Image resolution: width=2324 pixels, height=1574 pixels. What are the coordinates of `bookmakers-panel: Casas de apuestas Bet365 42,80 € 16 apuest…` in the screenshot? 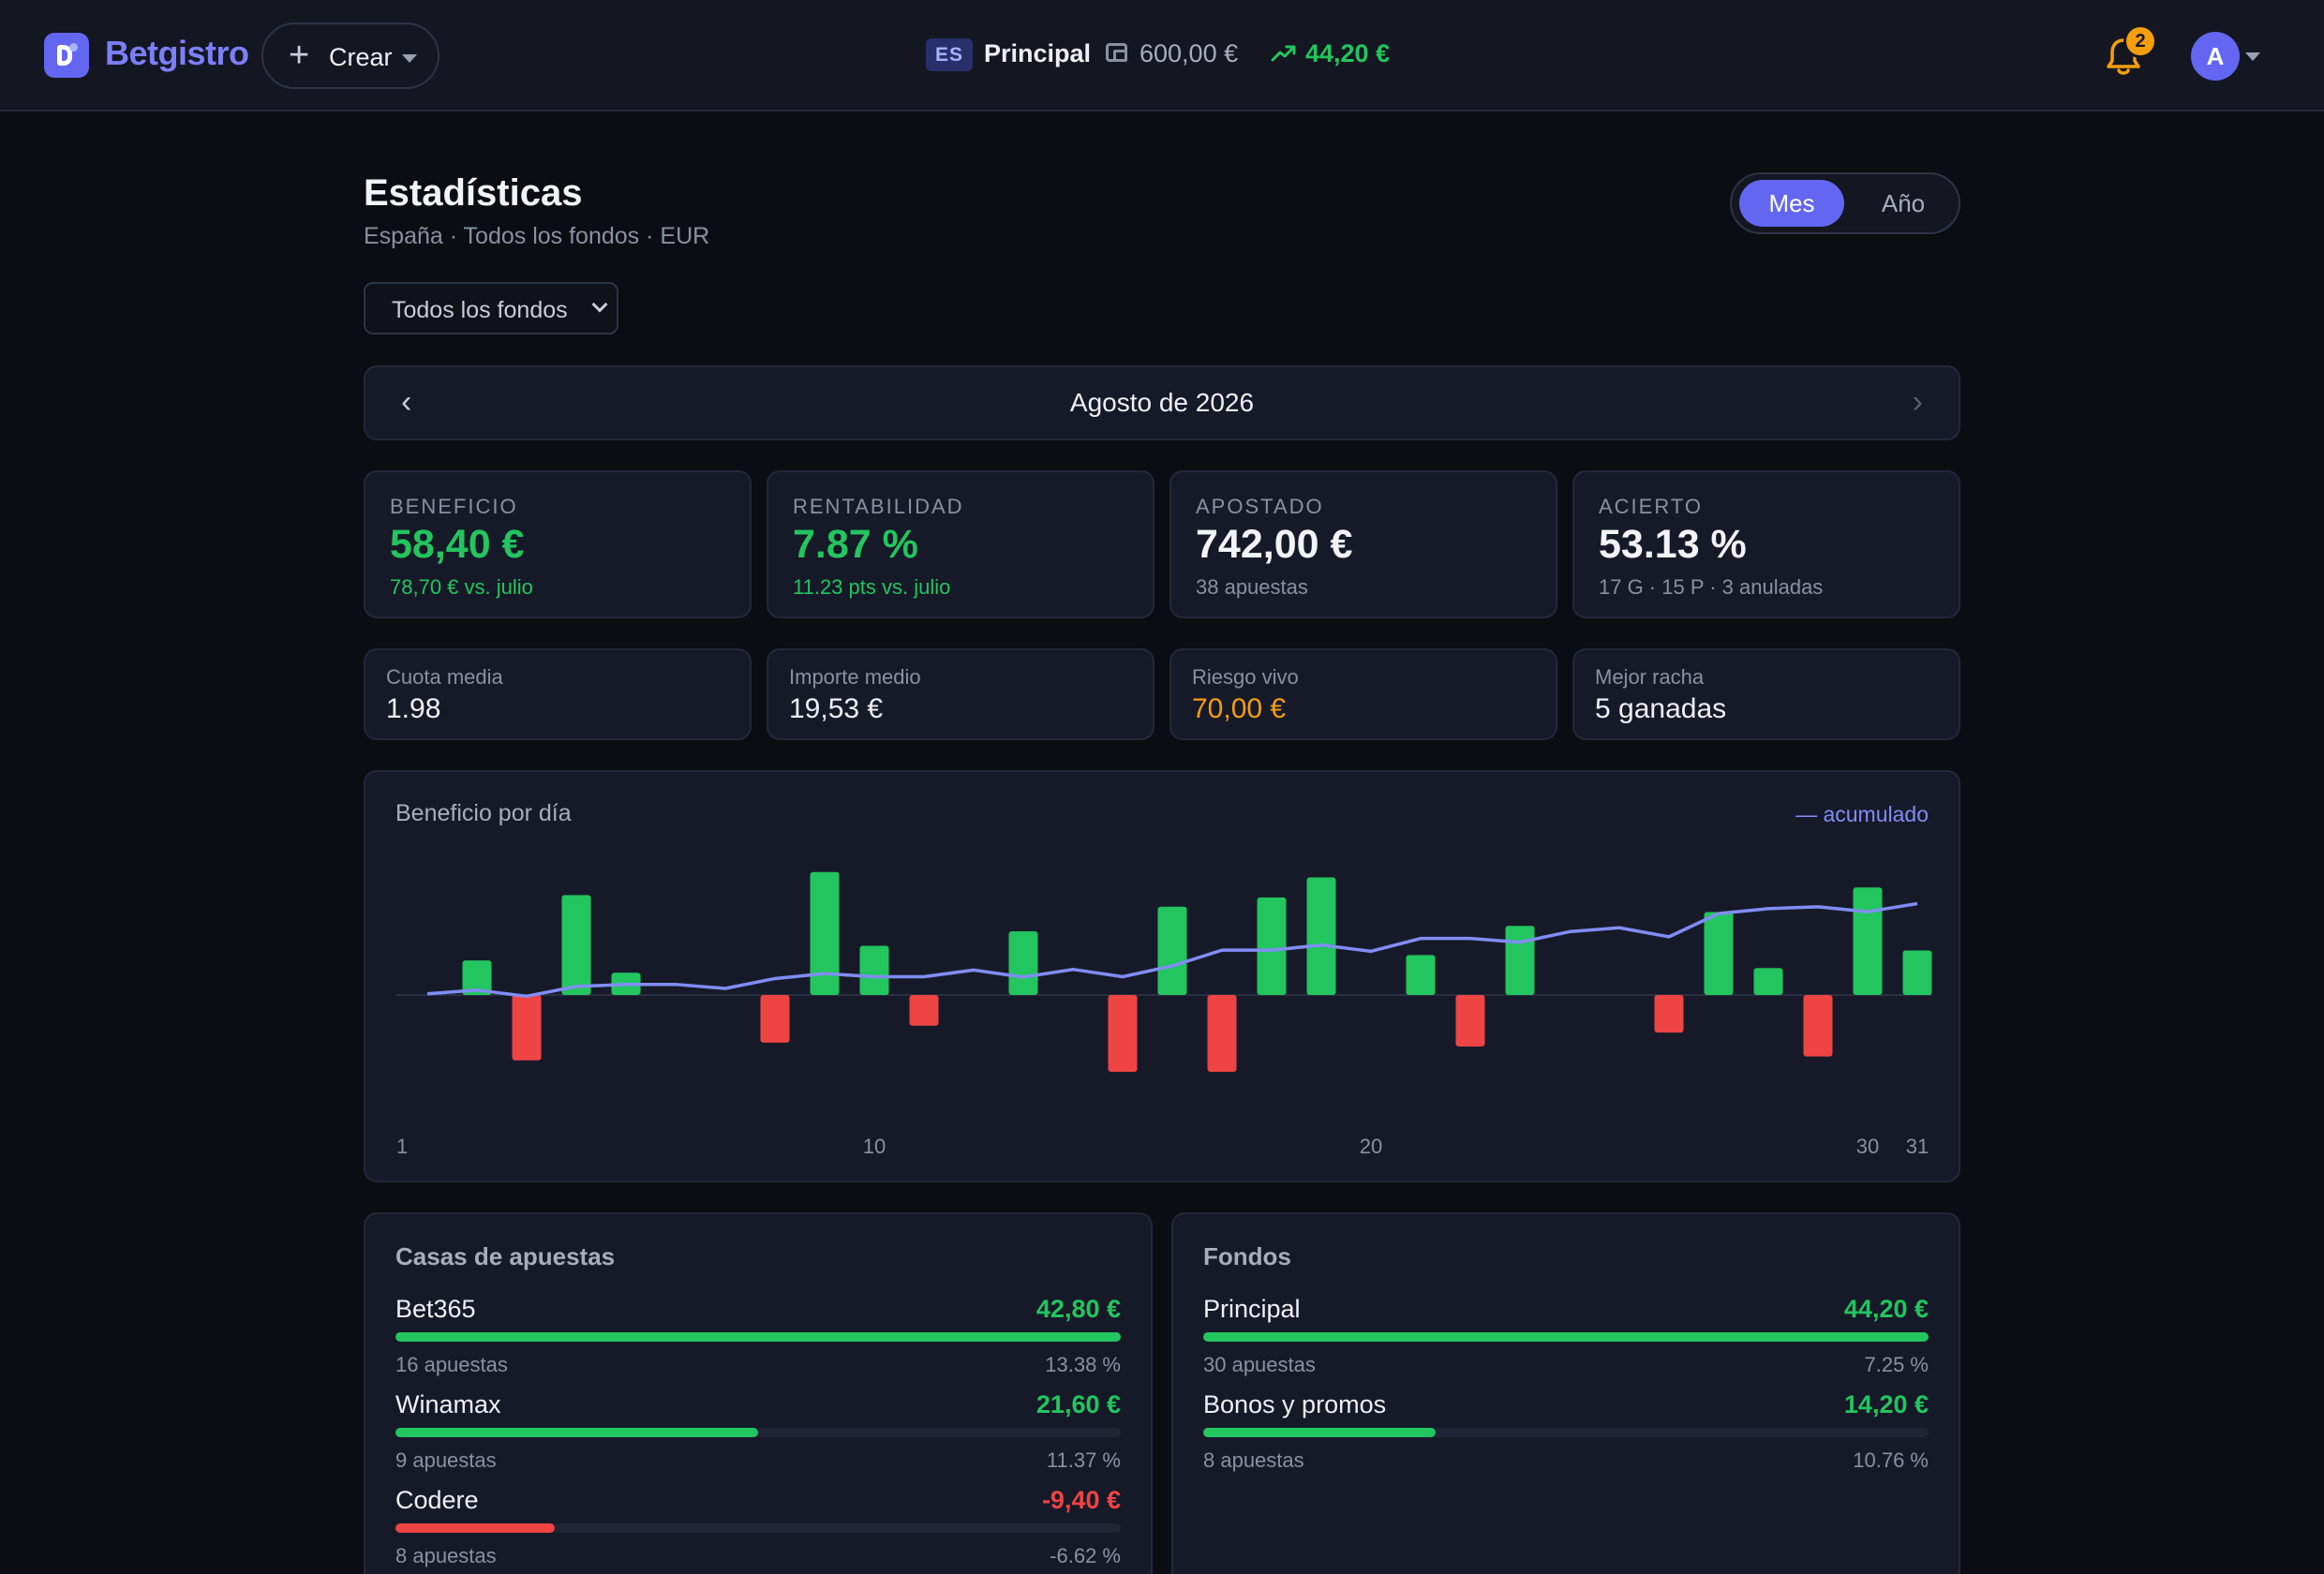 It's located at (758, 1393).